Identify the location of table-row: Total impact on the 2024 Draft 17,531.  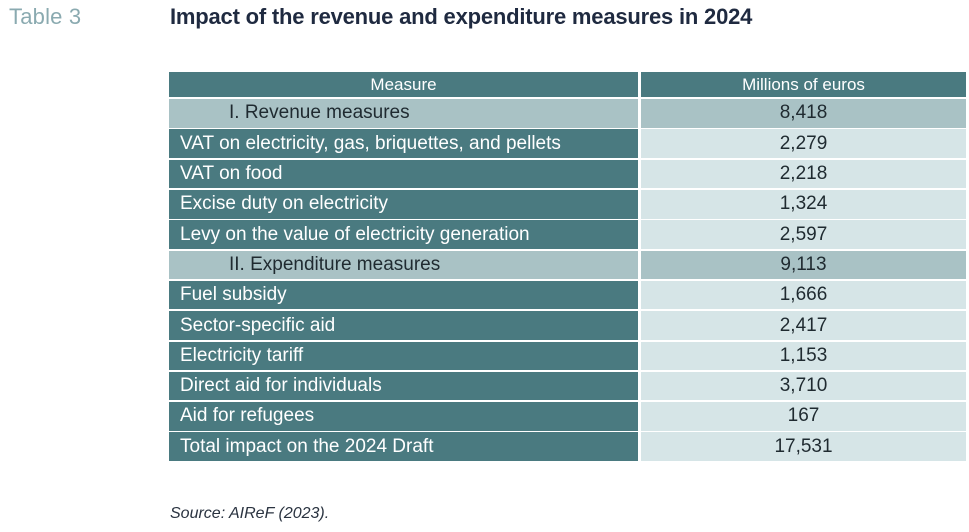
(567, 446).